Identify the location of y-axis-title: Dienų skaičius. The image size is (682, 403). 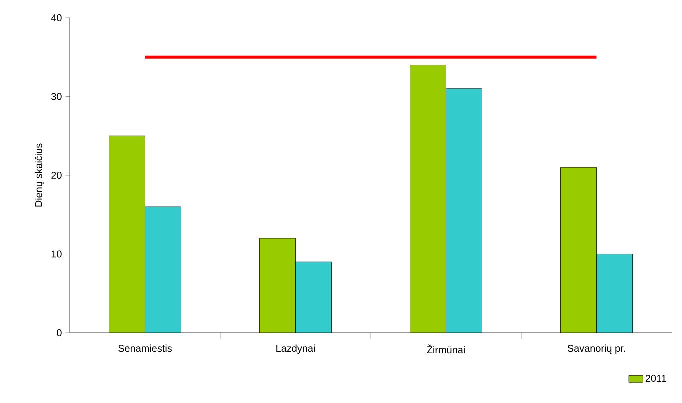
(39, 175).